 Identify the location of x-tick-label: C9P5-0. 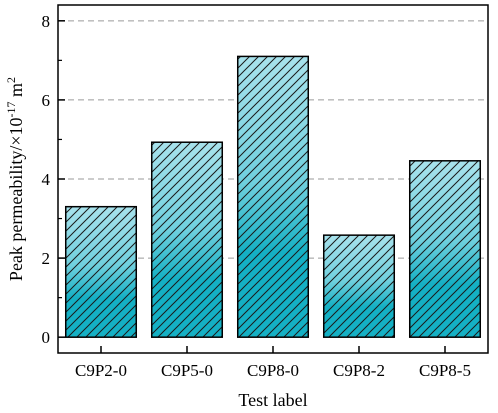
(187, 370).